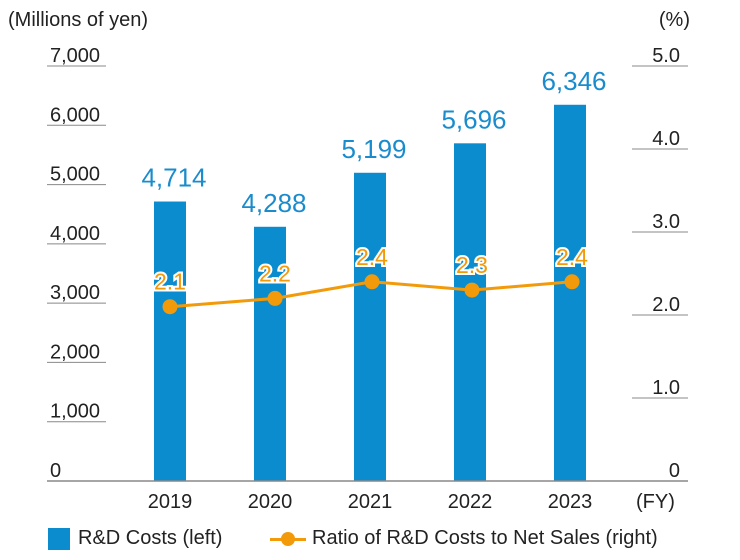 The height and width of the screenshot is (560, 740). What do you see at coordinates (59, 538) in the screenshot?
I see `legend-bar-swatch` at bounding box center [59, 538].